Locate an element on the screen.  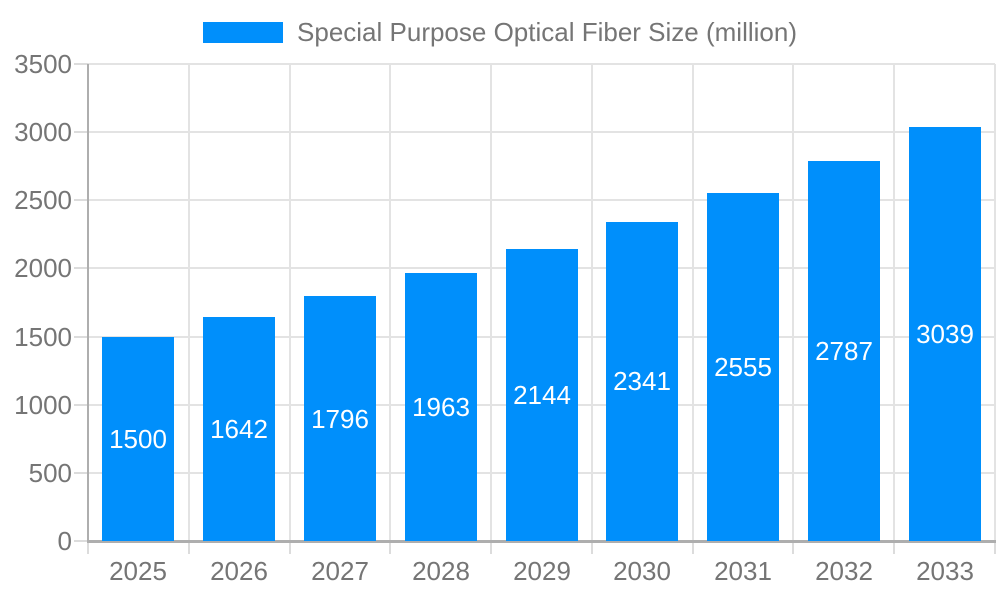
x-tick-label: 2027 is located at coordinates (340, 571).